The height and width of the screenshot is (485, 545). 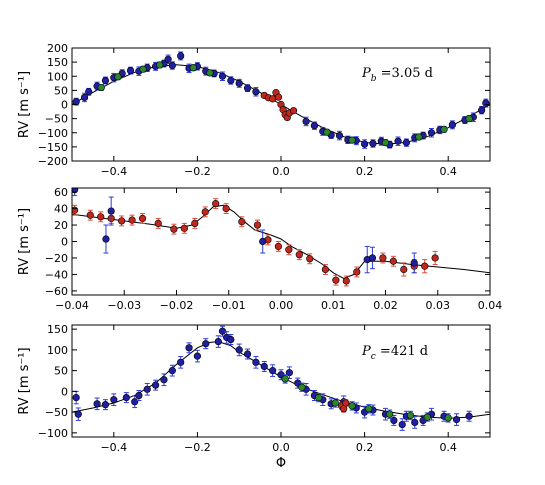 I want to click on x-tick-label: 0.02, so click(x=385, y=305).